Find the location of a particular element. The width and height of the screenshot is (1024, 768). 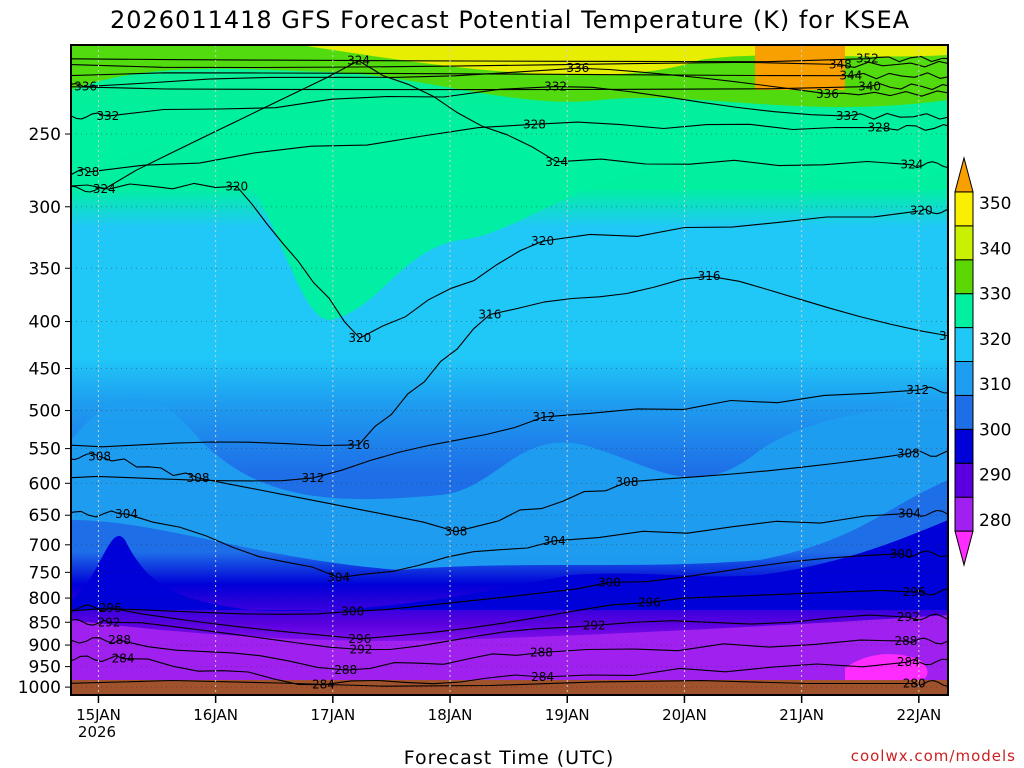

y-tick-label: 300 is located at coordinates (45, 208).